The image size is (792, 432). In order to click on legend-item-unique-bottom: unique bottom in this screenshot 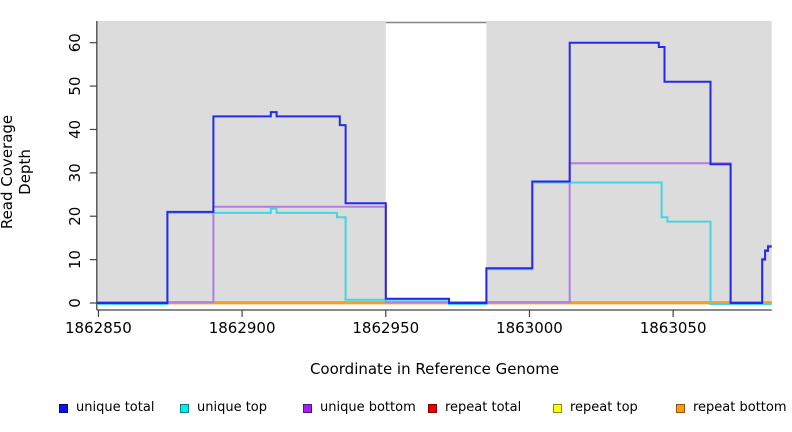, I will do `click(359, 408)`.